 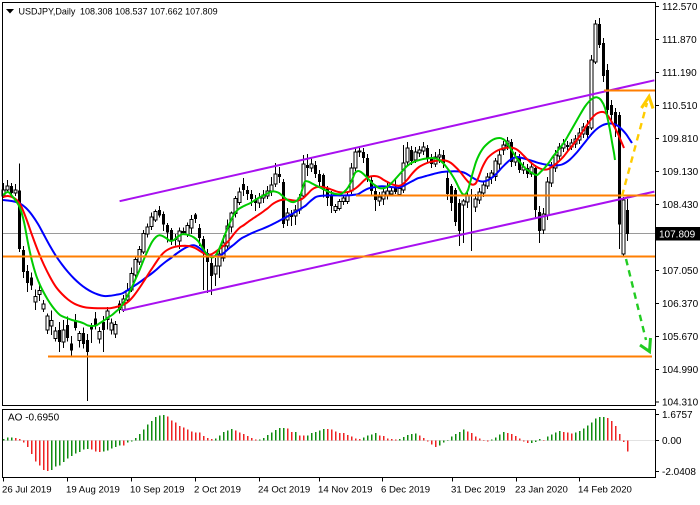 I want to click on svg-text: 24 Oct 2019, so click(x=284, y=490).